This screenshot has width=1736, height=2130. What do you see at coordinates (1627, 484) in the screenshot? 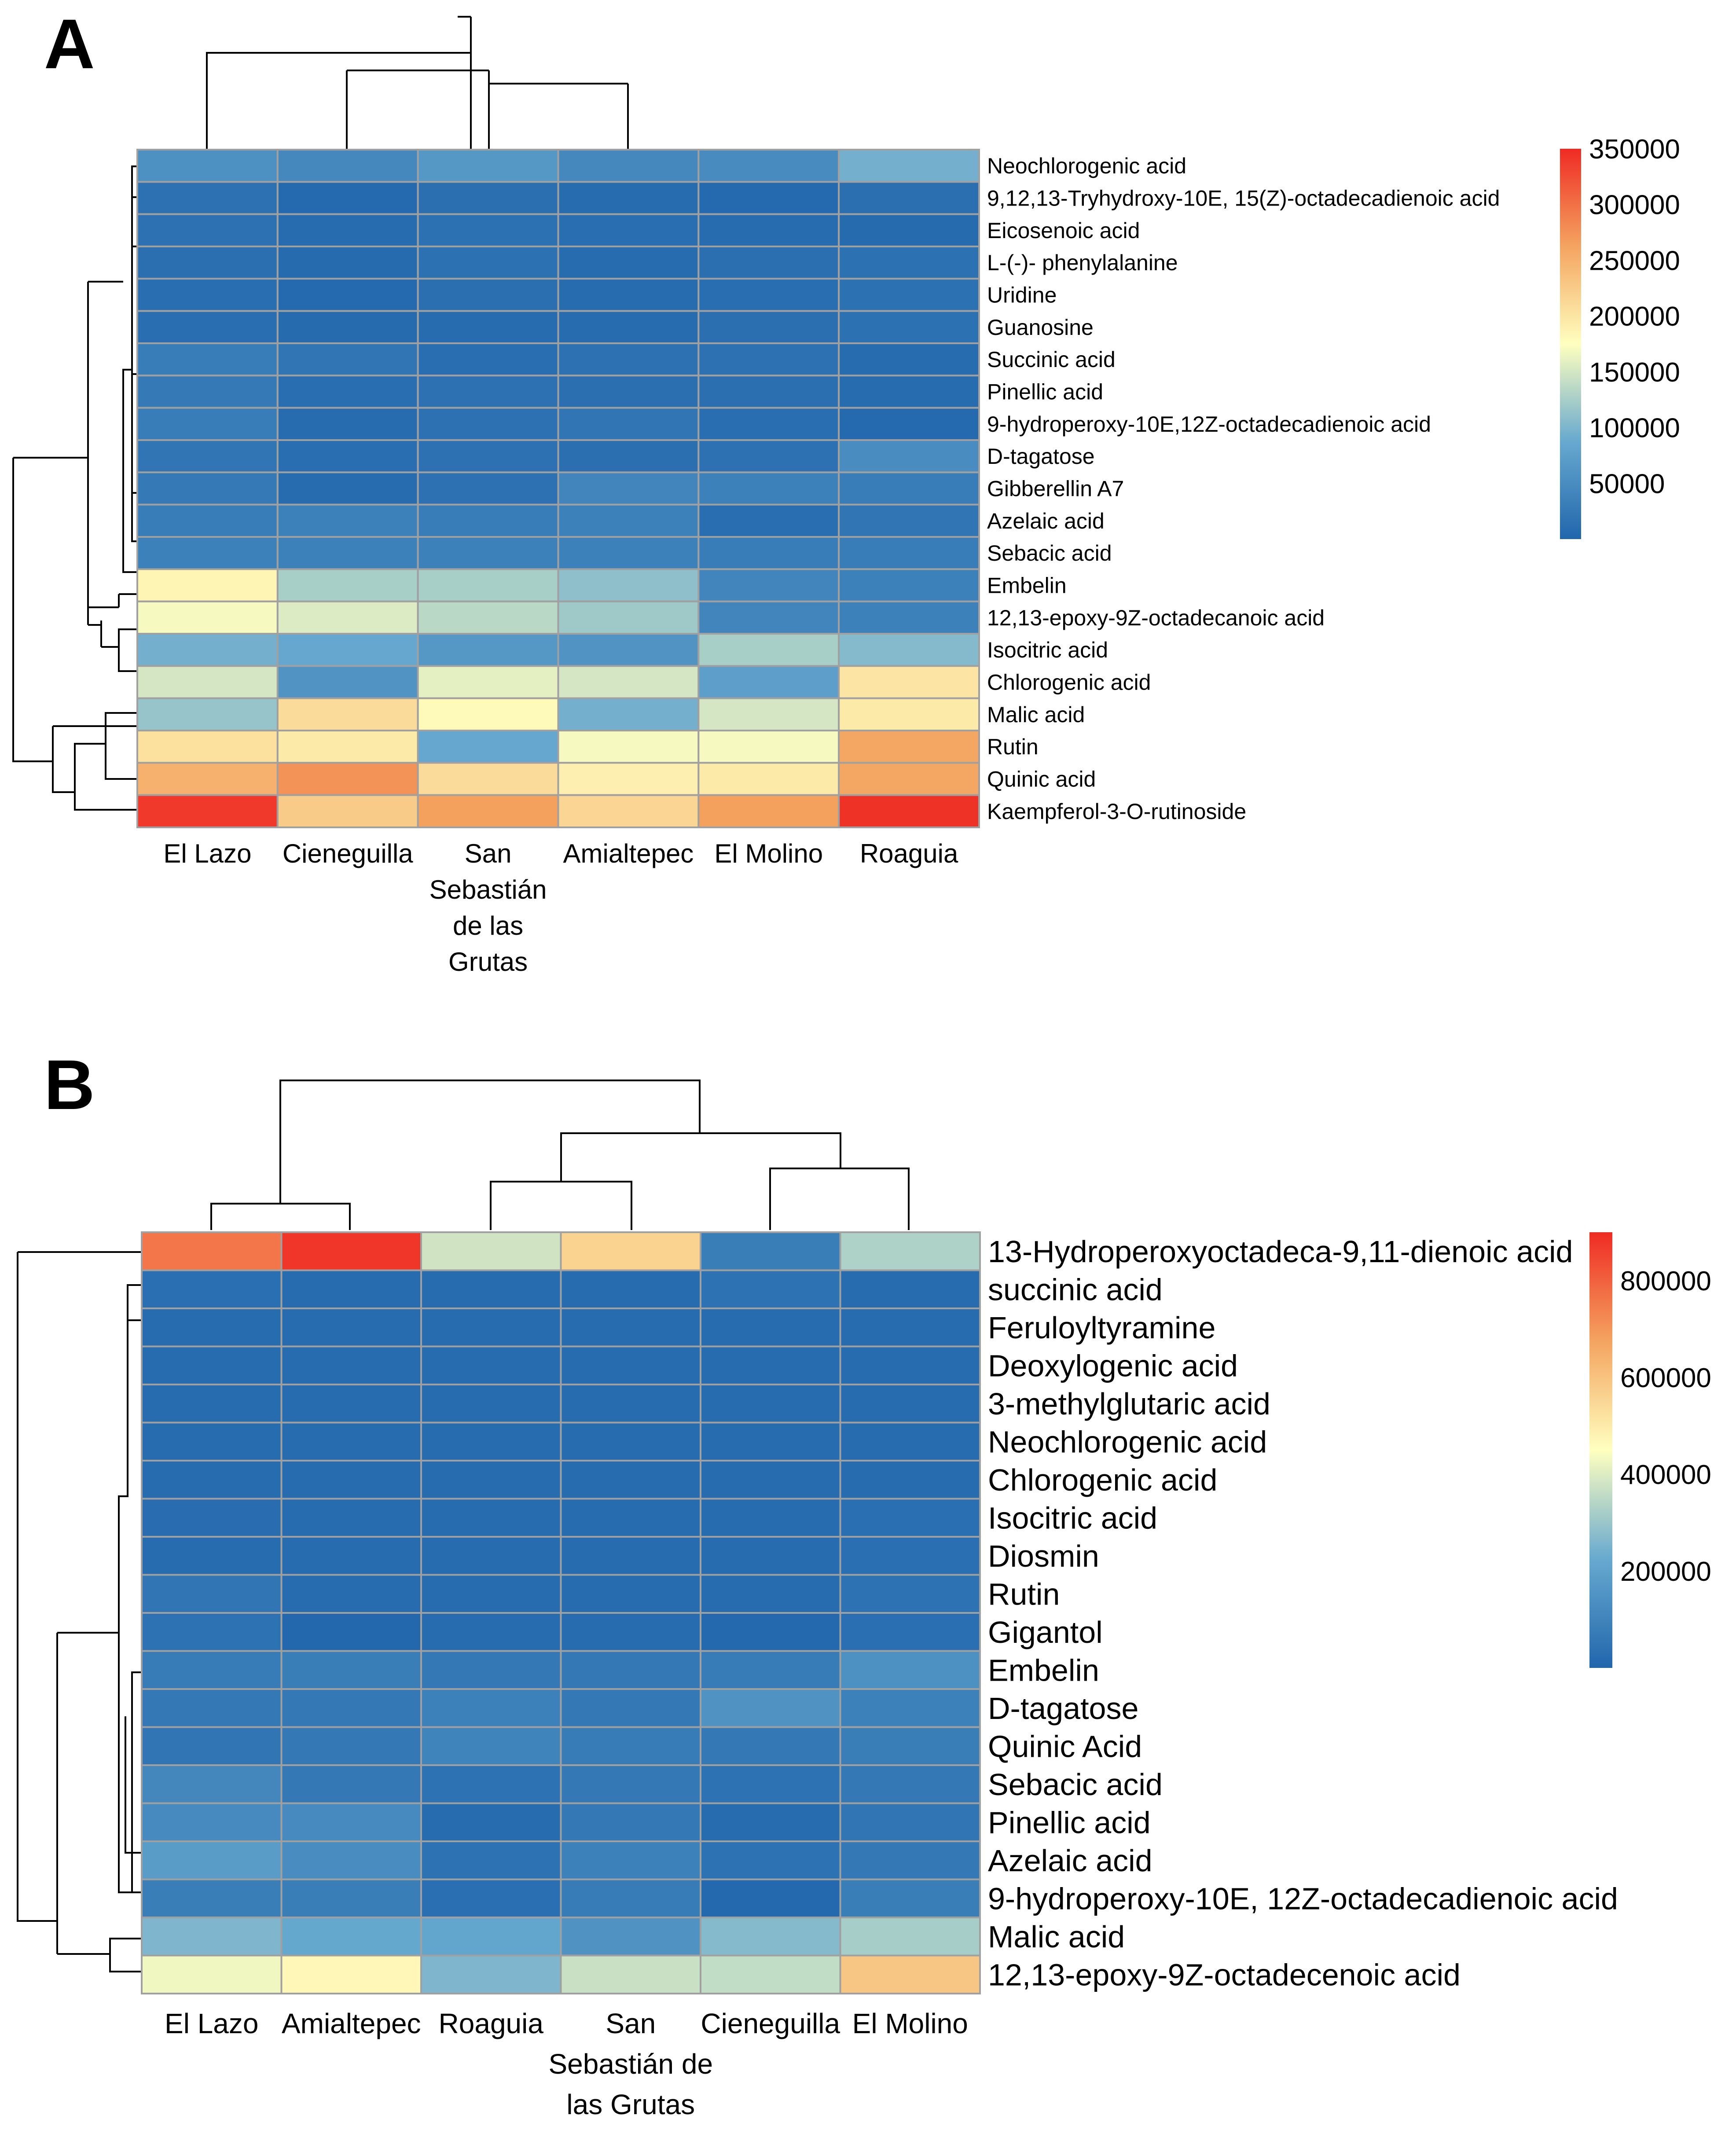
I see `legend-tick-label: 50000` at bounding box center [1627, 484].